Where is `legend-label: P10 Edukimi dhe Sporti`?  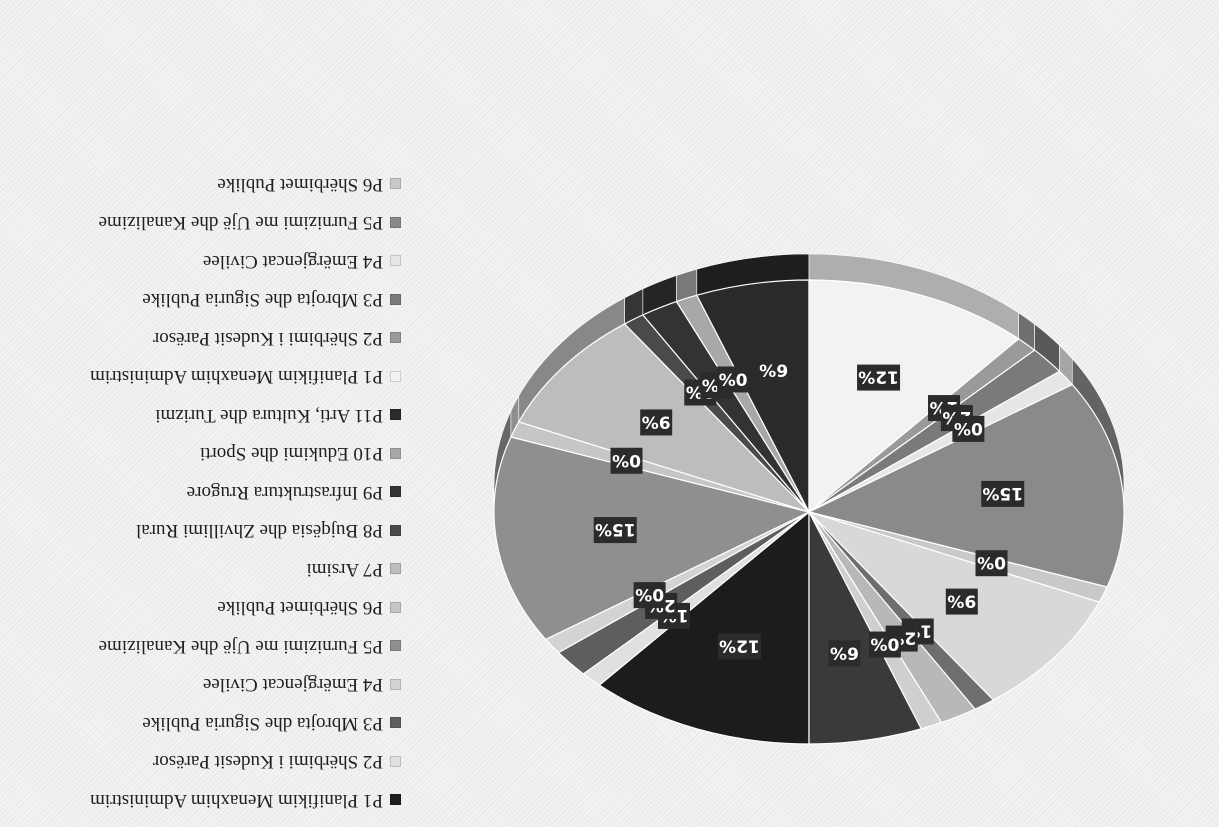 legend-label: P10 Edukimi dhe Sporti is located at coordinates (291, 454).